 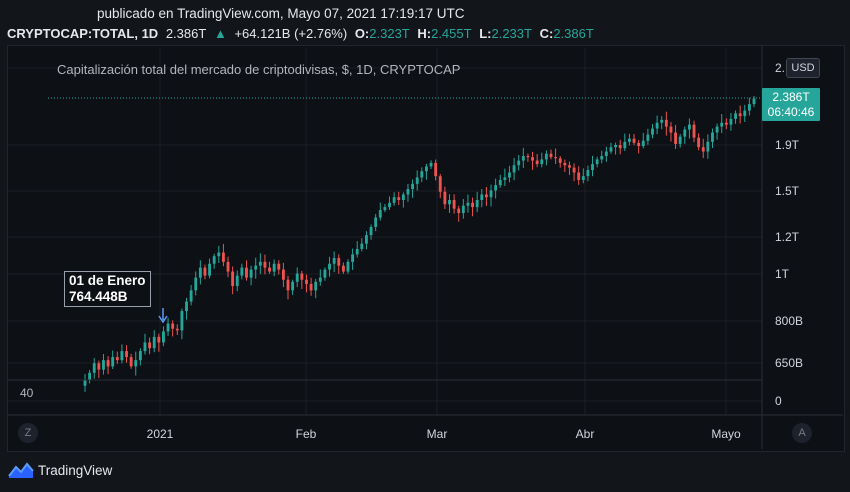 I want to click on open-label: O:, so click(x=362, y=33).